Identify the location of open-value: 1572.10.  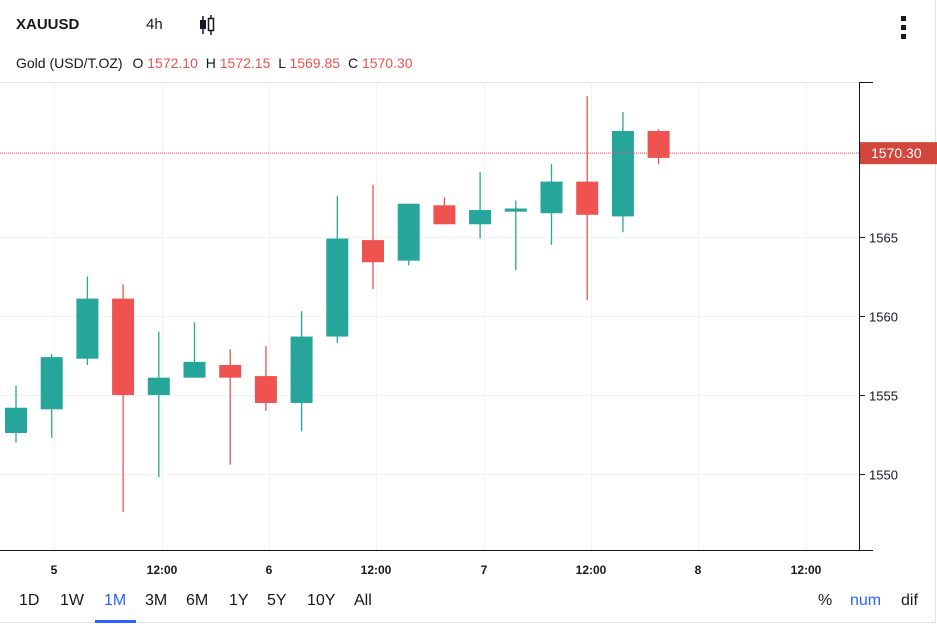
(172, 63).